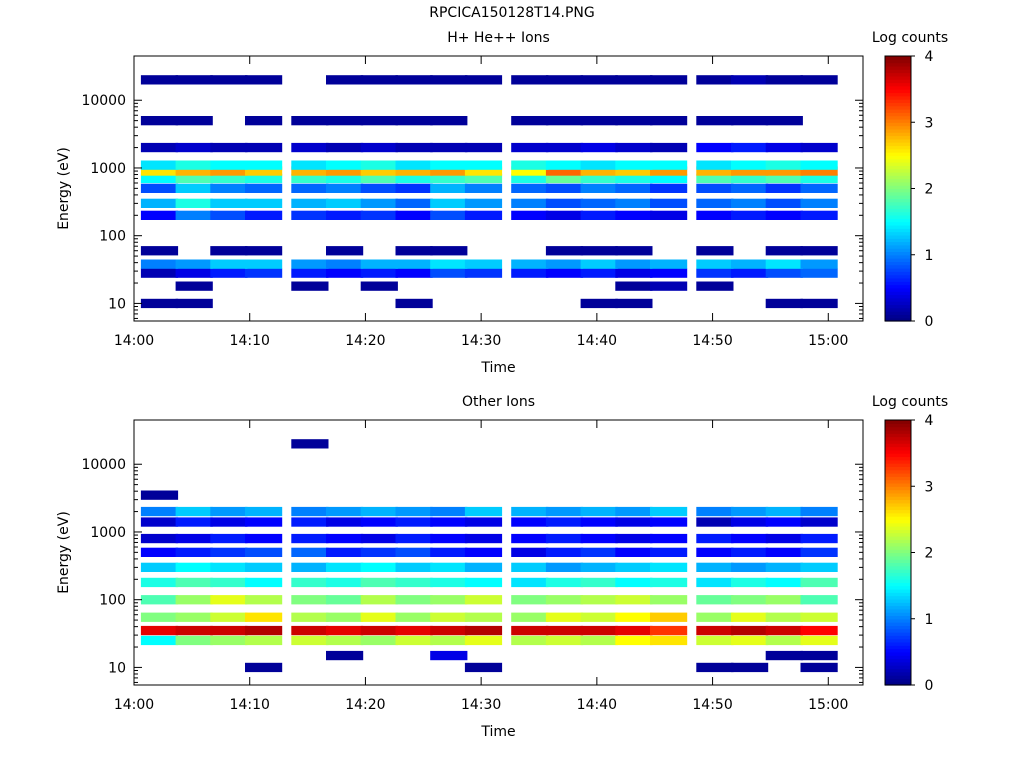 The image size is (1024, 768). I want to click on x-tick-label: 14:30, so click(481, 705).